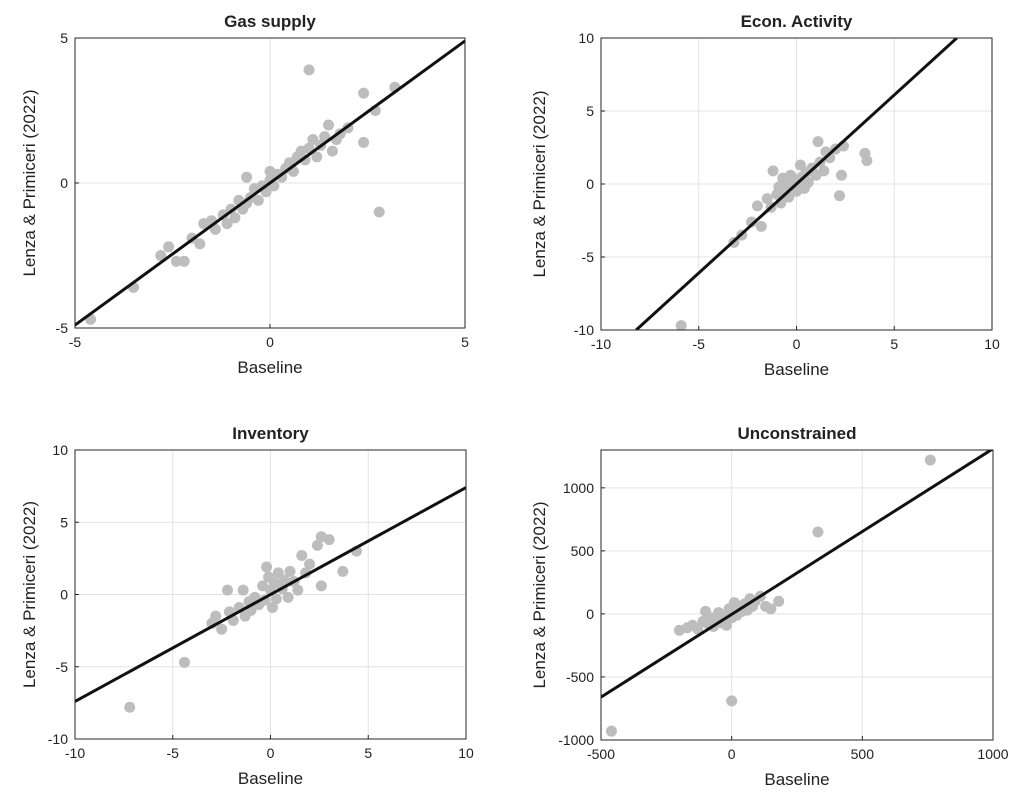 The width and height of the screenshot is (1016, 805). Describe the element at coordinates (578, 488) in the screenshot. I see `y-tick-label: 1000` at that location.